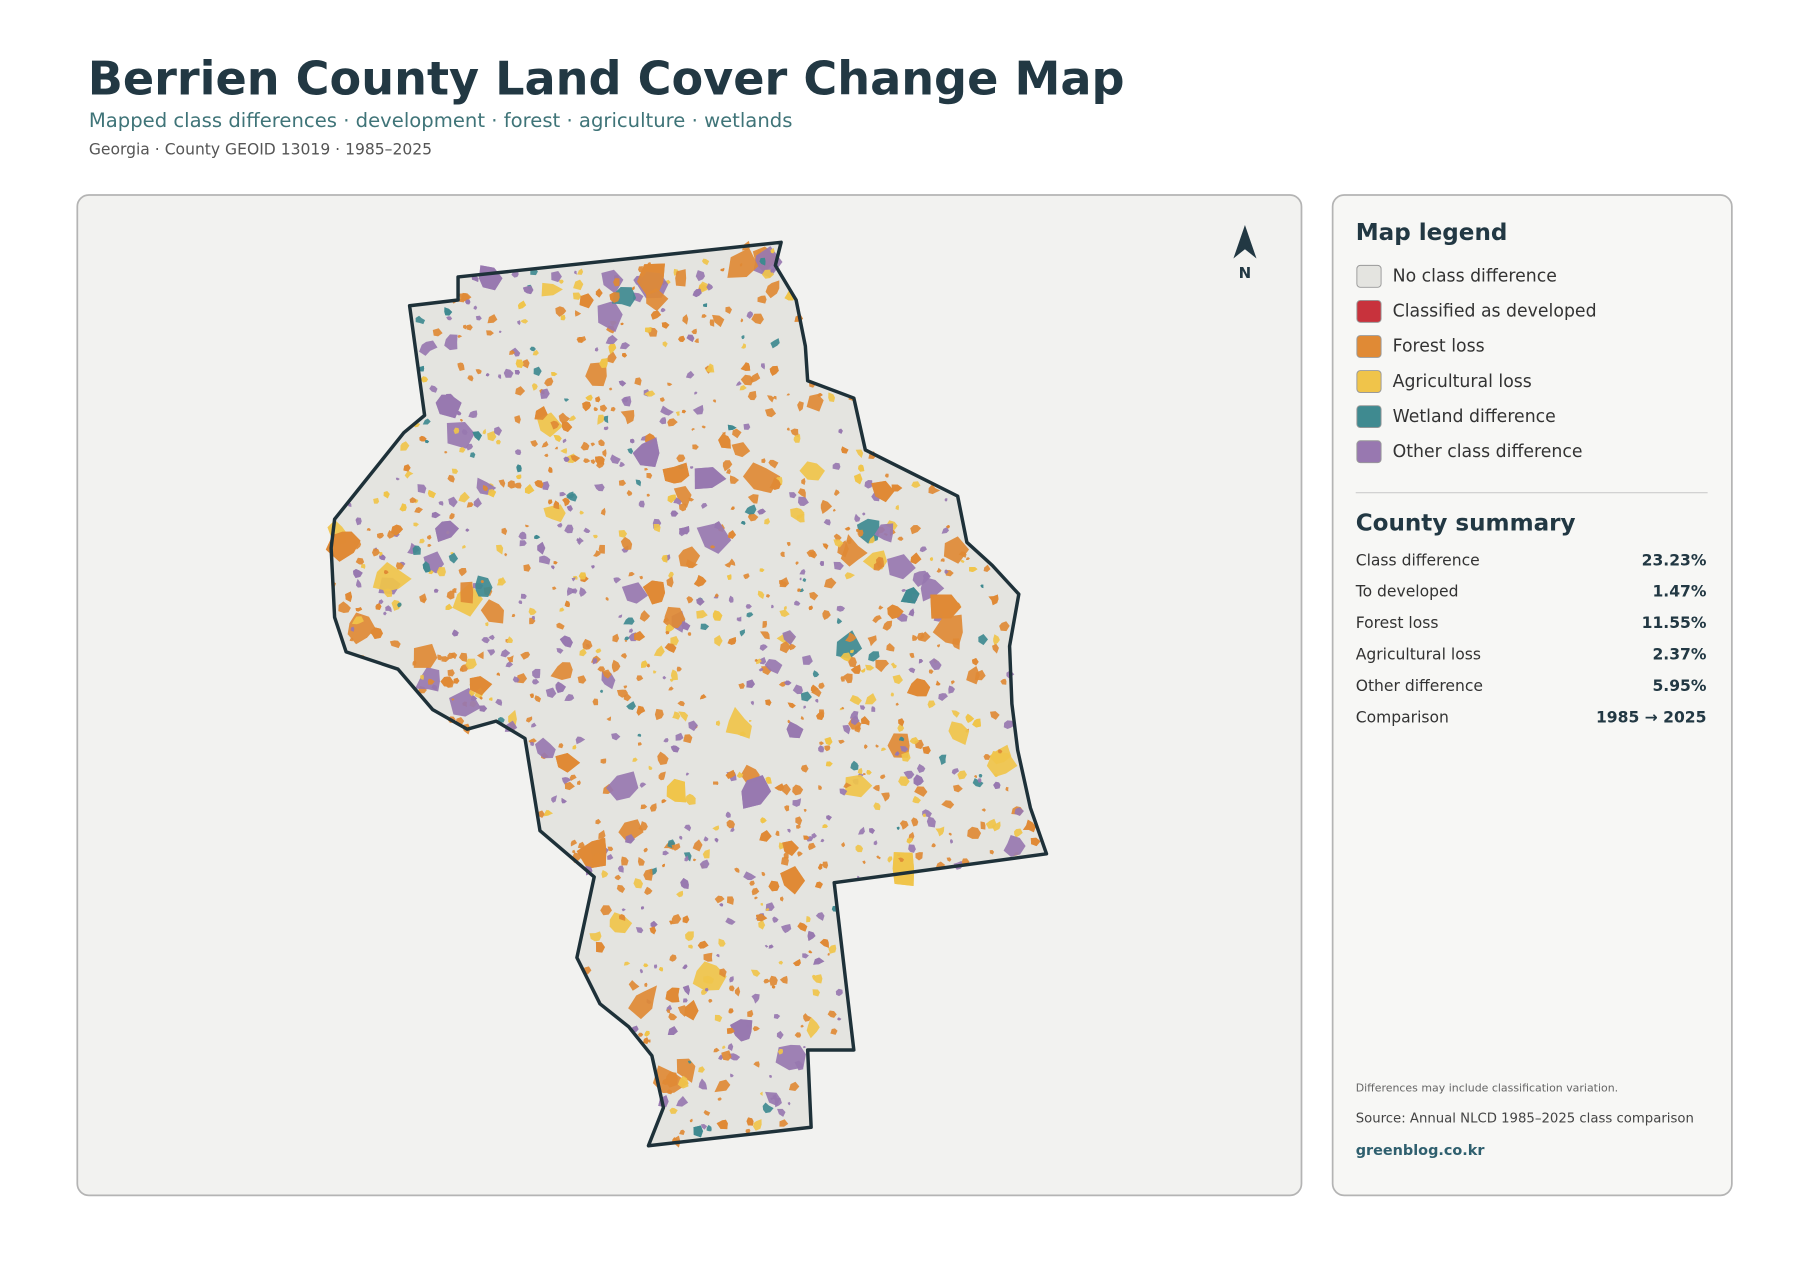 The width and height of the screenshot is (1800, 1273). Describe the element at coordinates (1245, 241) in the screenshot. I see `north-arrow` at that location.